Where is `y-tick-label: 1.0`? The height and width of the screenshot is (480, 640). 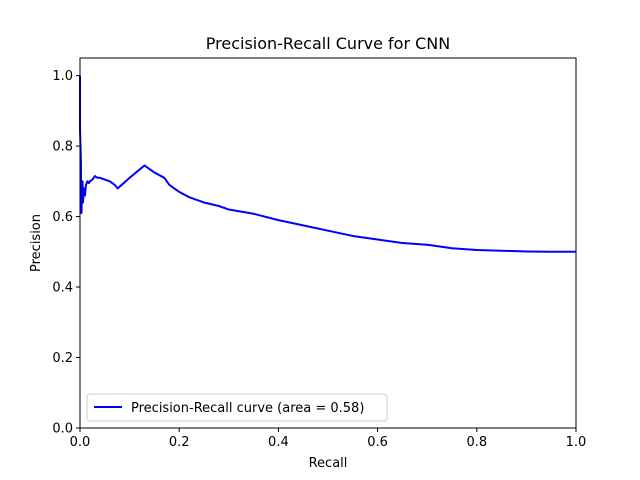
y-tick-label: 1.0 is located at coordinates (62, 76).